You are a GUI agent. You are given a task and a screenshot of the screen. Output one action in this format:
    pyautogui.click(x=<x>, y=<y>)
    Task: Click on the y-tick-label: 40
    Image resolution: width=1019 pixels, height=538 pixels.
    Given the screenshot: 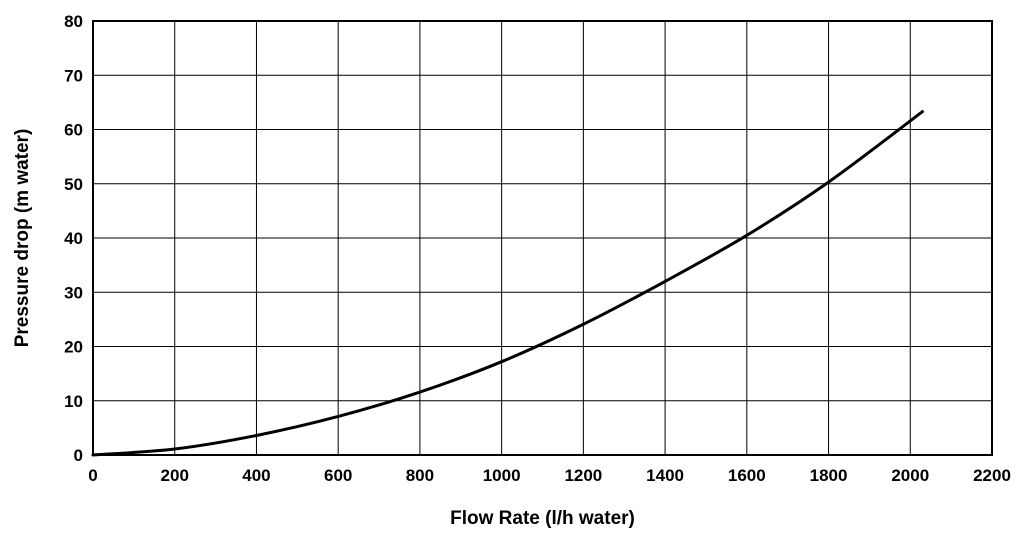 What is the action you would take?
    pyautogui.click(x=73, y=238)
    